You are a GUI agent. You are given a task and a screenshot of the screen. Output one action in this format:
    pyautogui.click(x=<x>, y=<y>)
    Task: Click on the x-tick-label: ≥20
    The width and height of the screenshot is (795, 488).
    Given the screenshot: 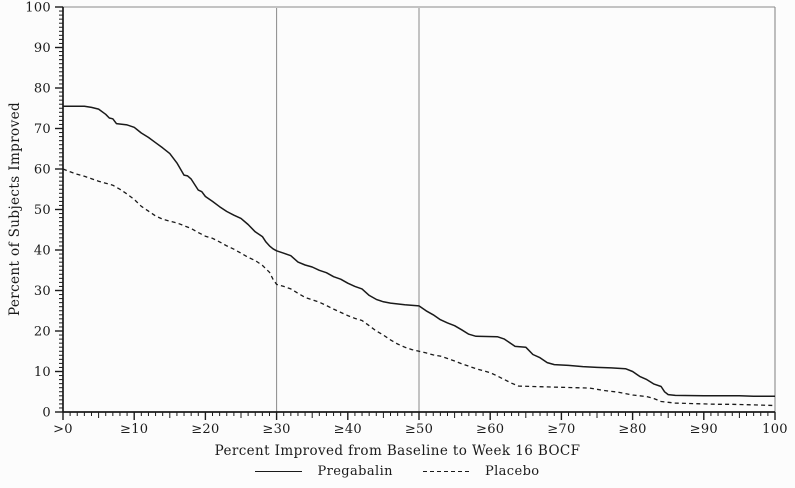 What is the action you would take?
    pyautogui.click(x=205, y=429)
    